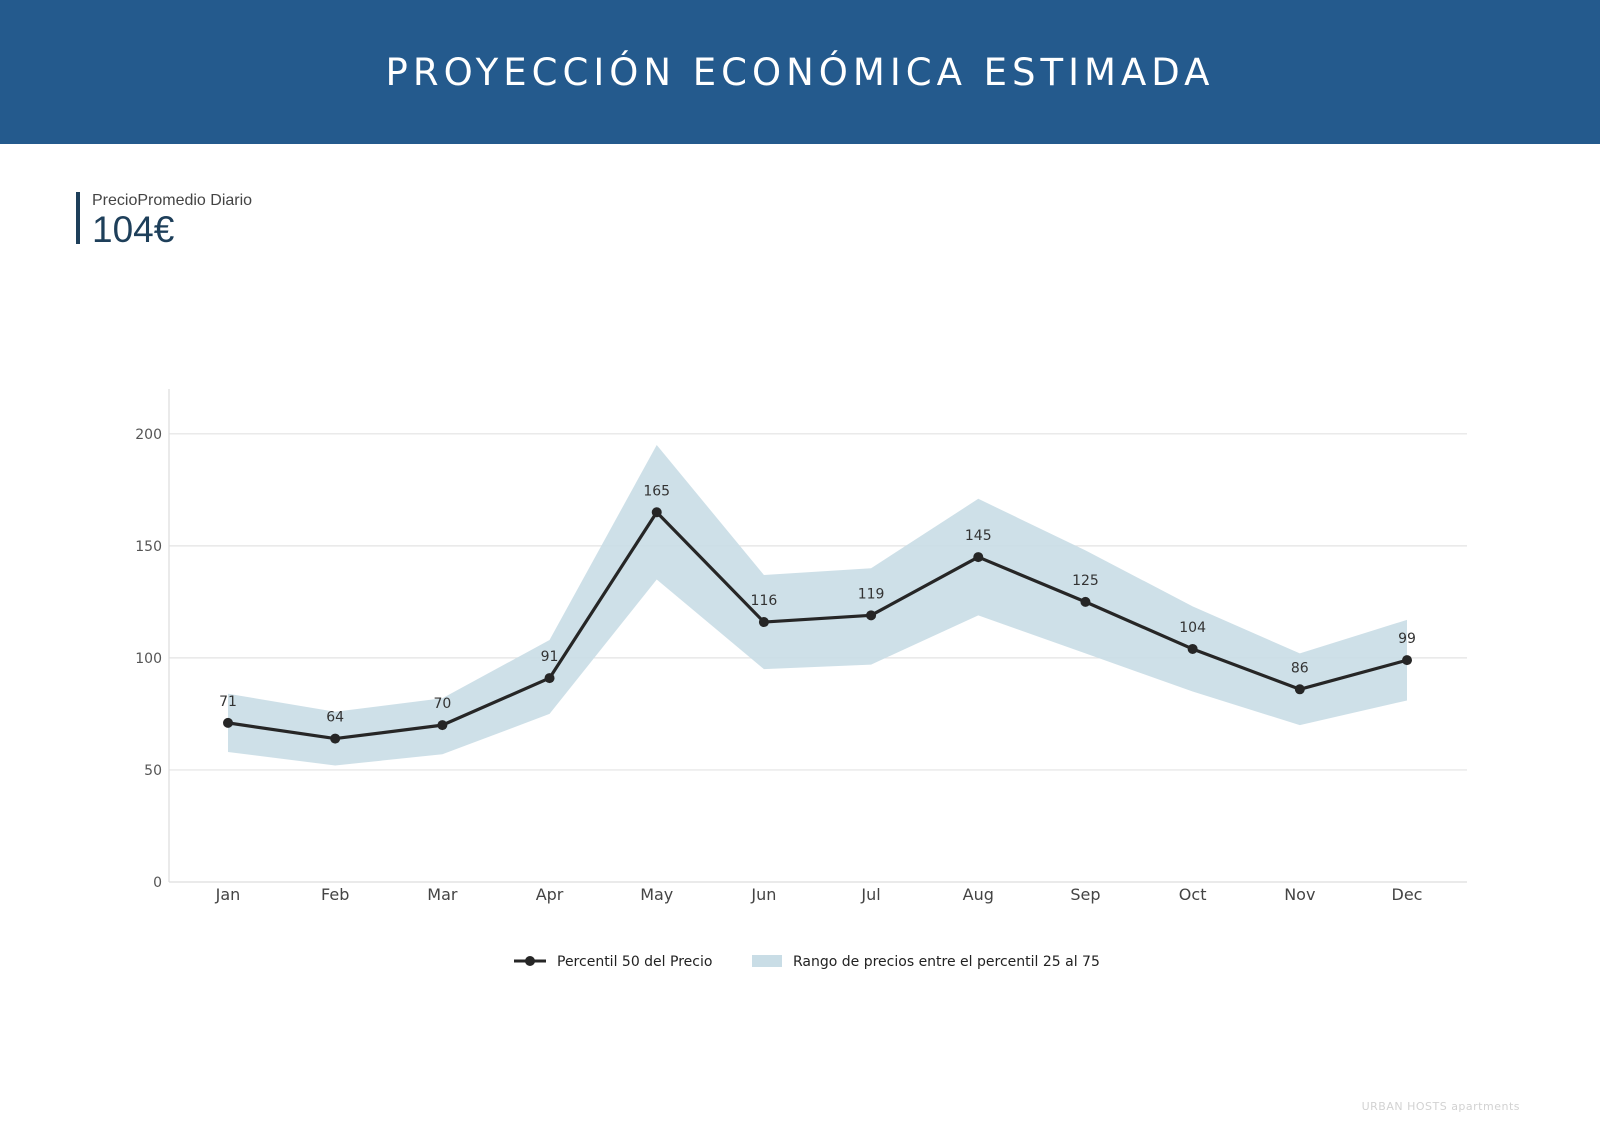 The image size is (1600, 1131). What do you see at coordinates (1085, 581) in the screenshot?
I see `data-label: 125` at bounding box center [1085, 581].